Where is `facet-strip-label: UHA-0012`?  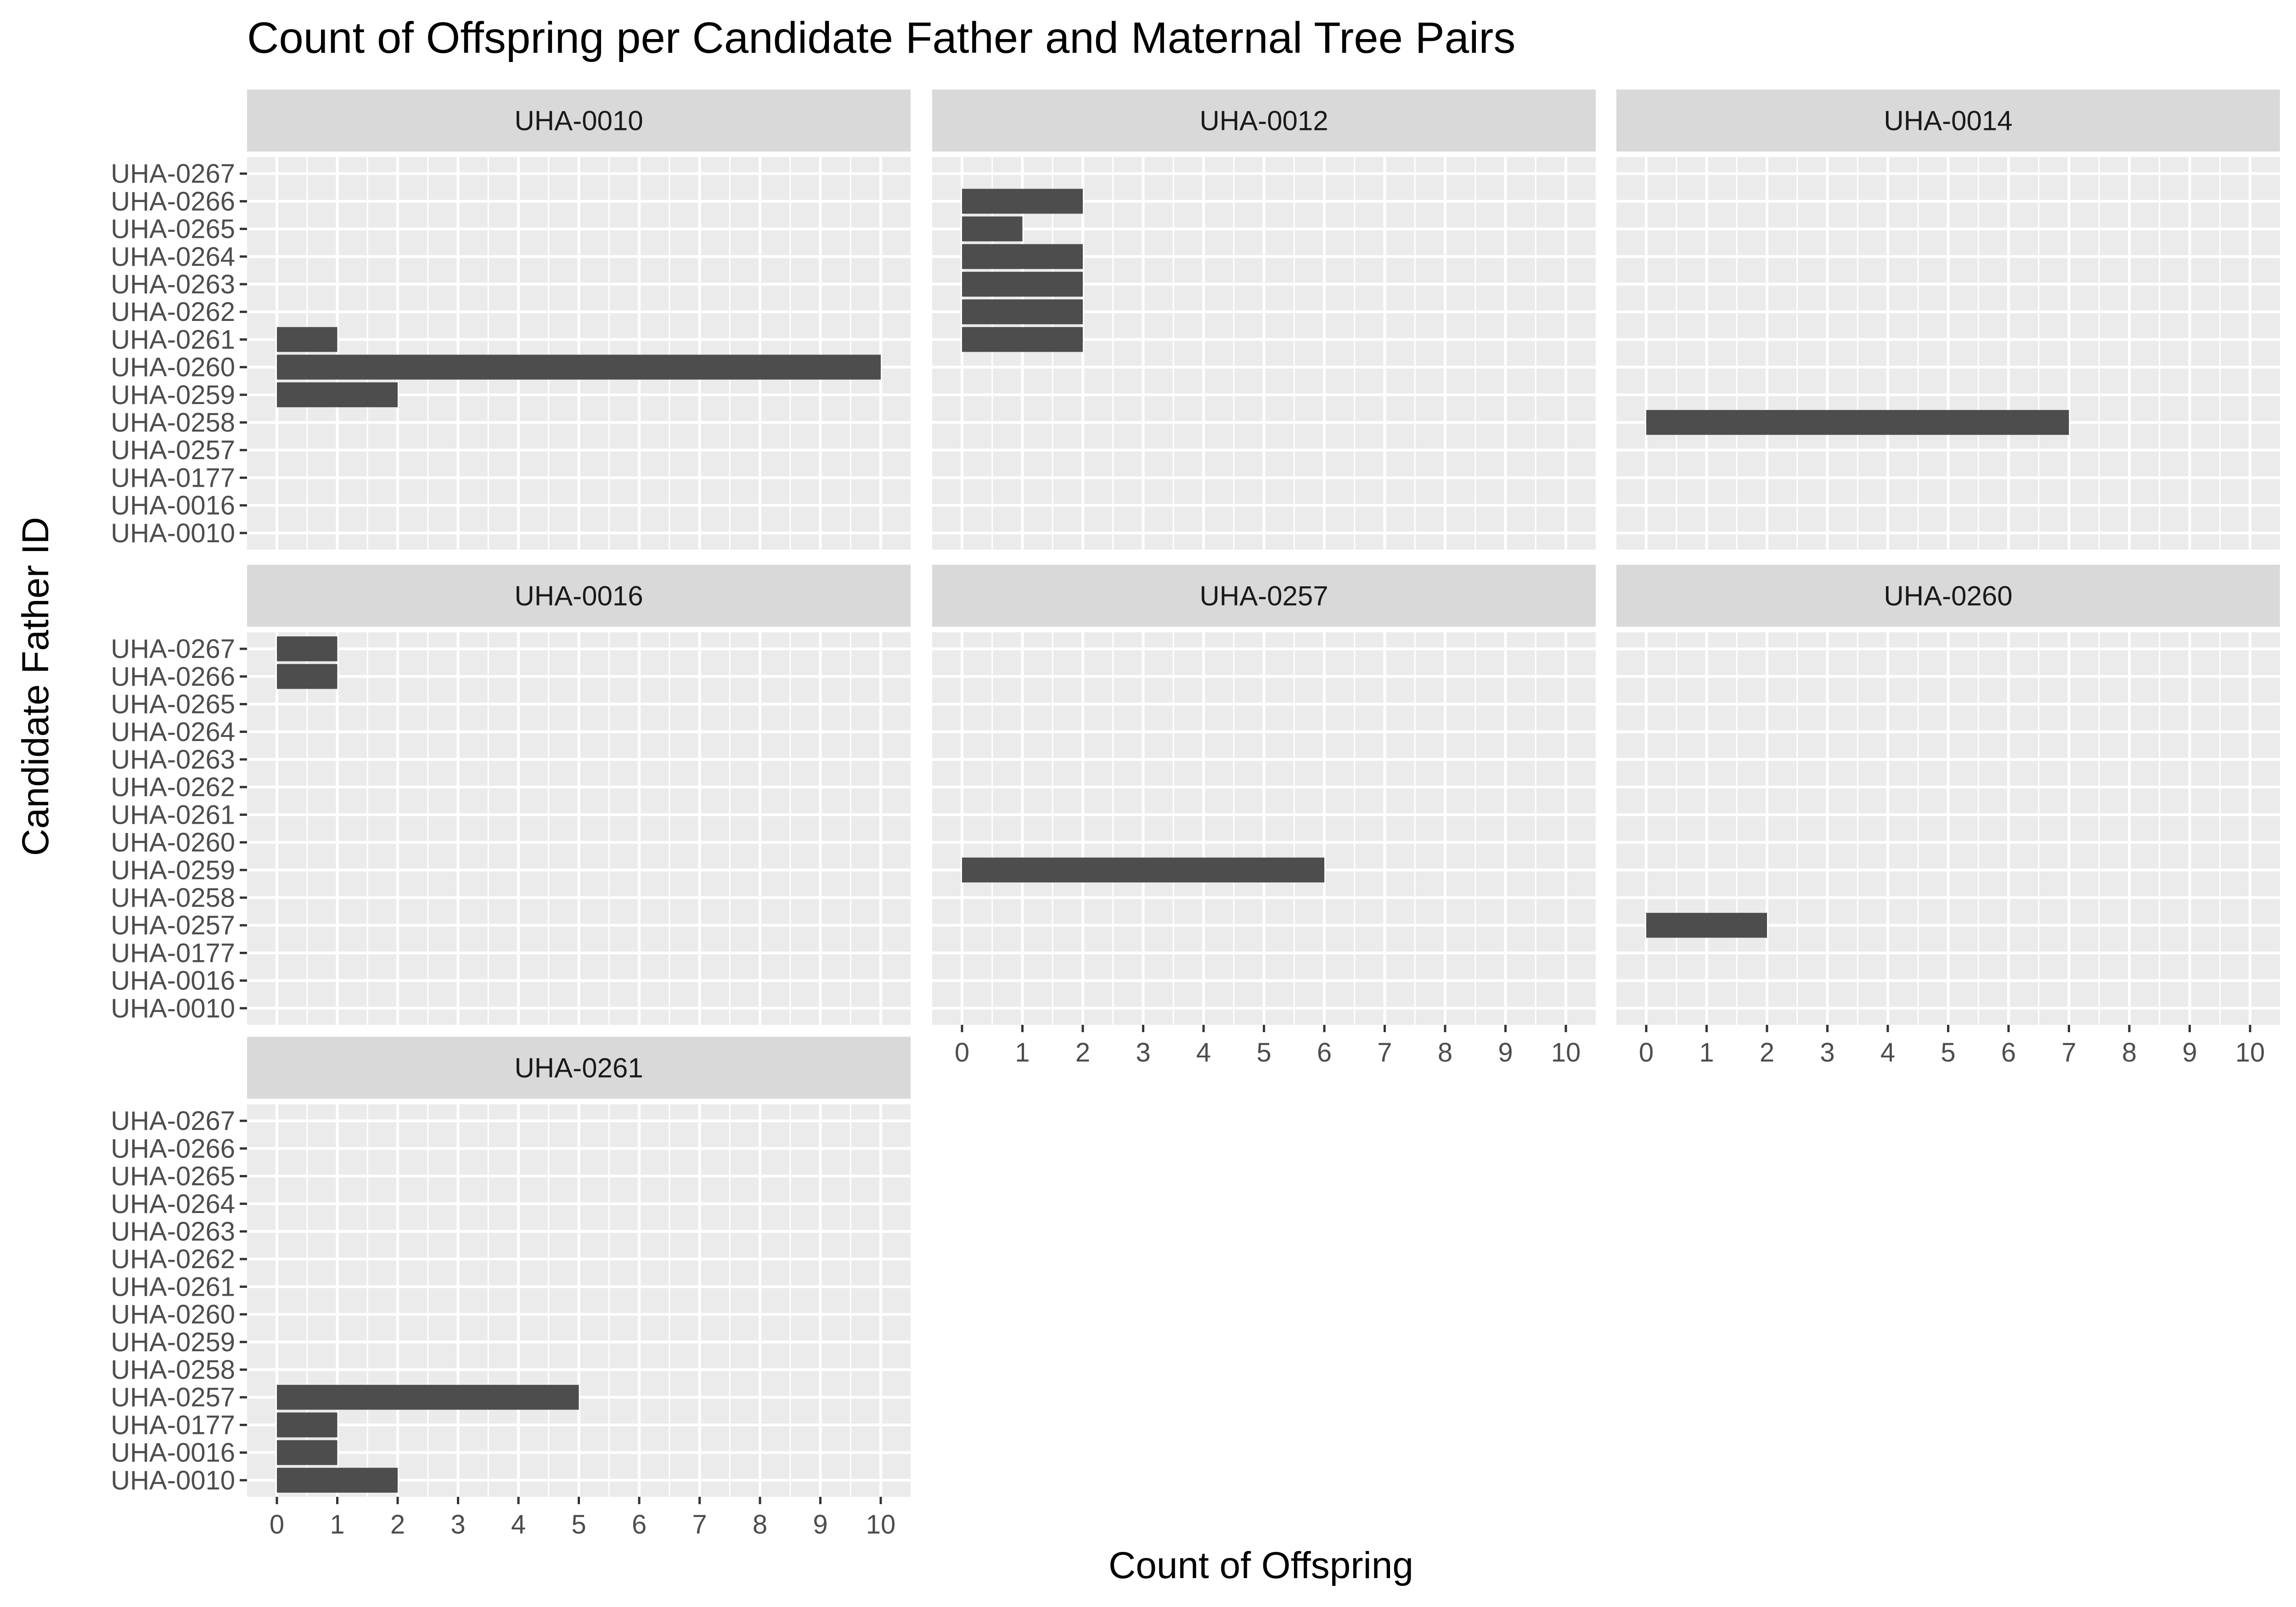
facet-strip-label: UHA-0012 is located at coordinates (1263, 121).